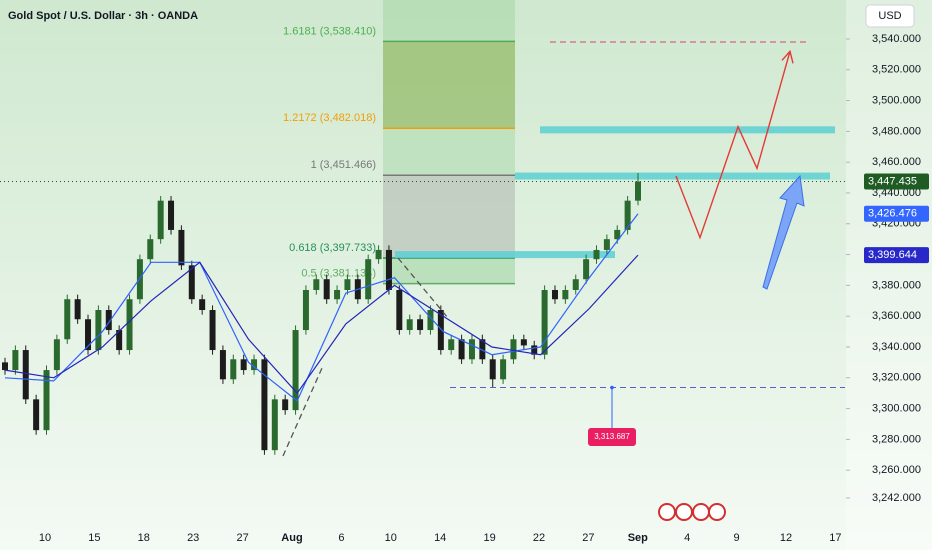  What do you see at coordinates (329, 118) in the screenshot?
I see `fib-label: 1.2172 (3,482.018)` at bounding box center [329, 118].